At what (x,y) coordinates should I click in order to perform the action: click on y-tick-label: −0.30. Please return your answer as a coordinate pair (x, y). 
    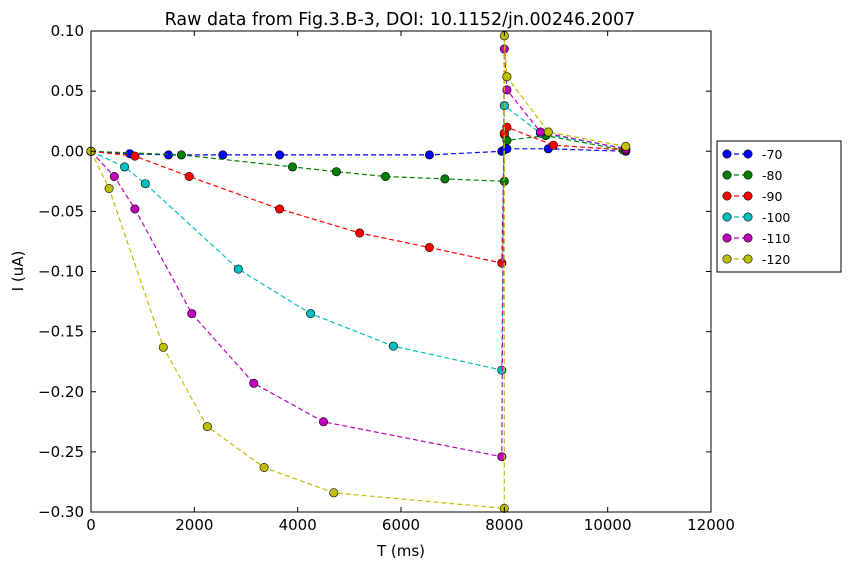
    Looking at the image, I should click on (61, 512).